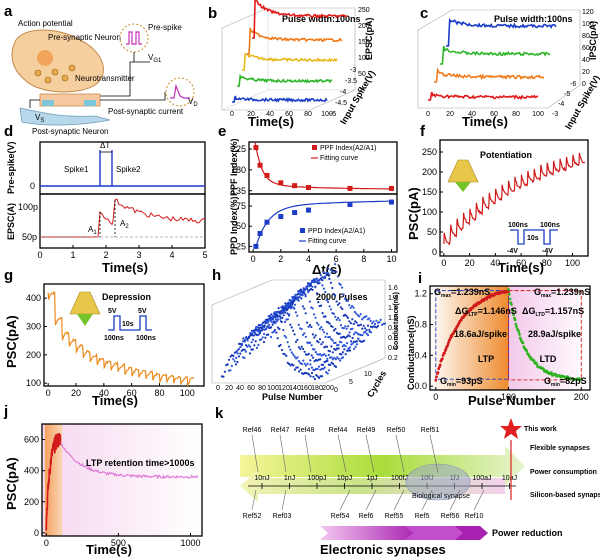 This screenshot has width=600, height=558. What do you see at coordinates (366, 516) in the screenshot?
I see `ref-label: Ref6` at bounding box center [366, 516].